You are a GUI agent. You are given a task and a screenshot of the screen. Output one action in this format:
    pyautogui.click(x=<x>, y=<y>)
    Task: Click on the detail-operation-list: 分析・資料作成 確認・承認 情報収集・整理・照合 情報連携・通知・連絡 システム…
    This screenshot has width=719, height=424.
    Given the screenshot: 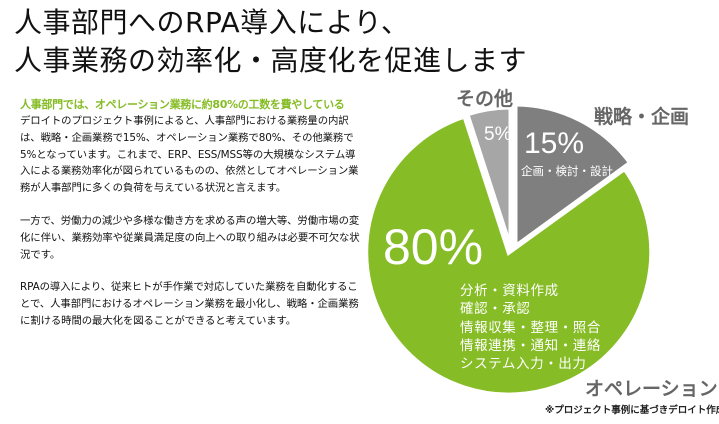 What is the action you would take?
    pyautogui.click(x=530, y=327)
    